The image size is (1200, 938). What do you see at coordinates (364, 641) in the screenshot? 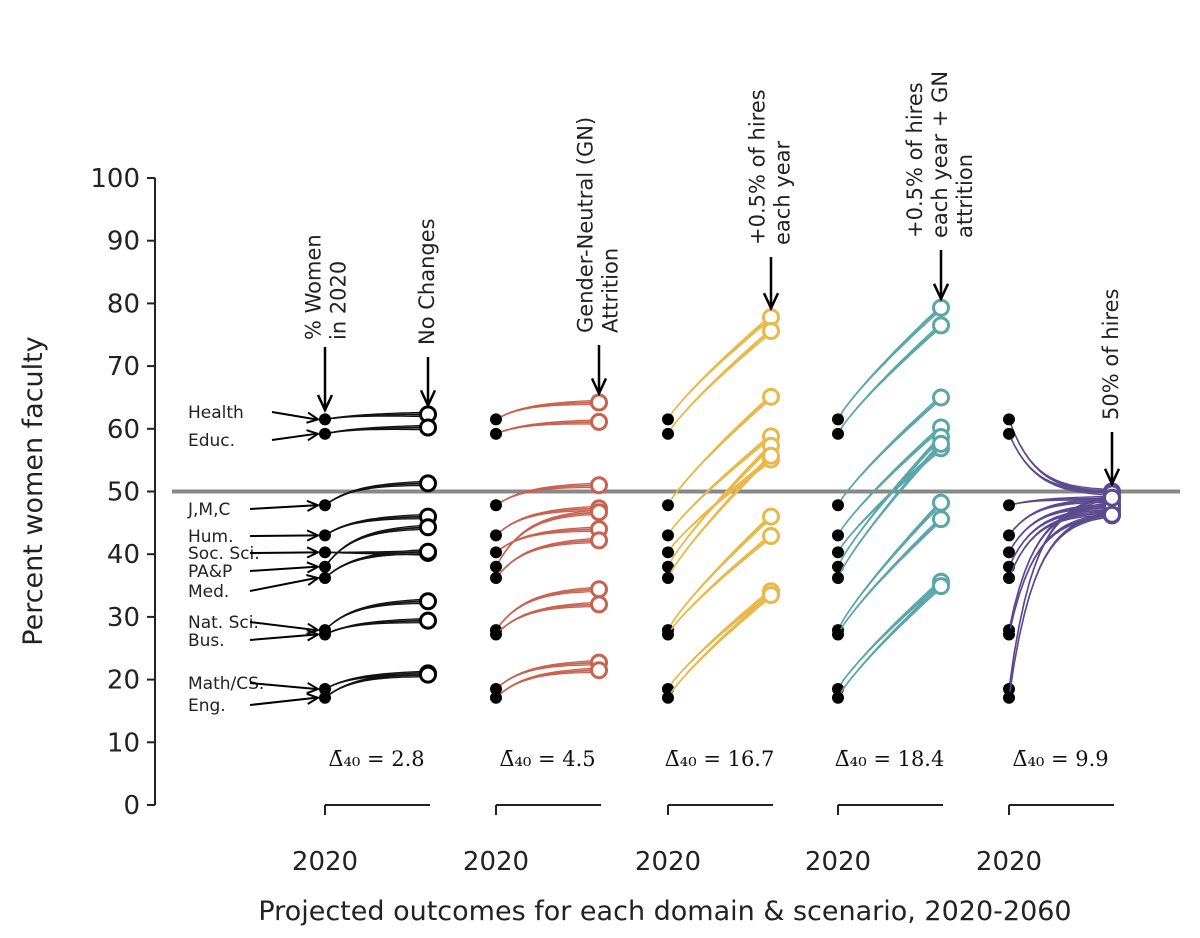
I see `series-0: 2020 Δ̄₄₀ = 2.8` at bounding box center [364, 641].